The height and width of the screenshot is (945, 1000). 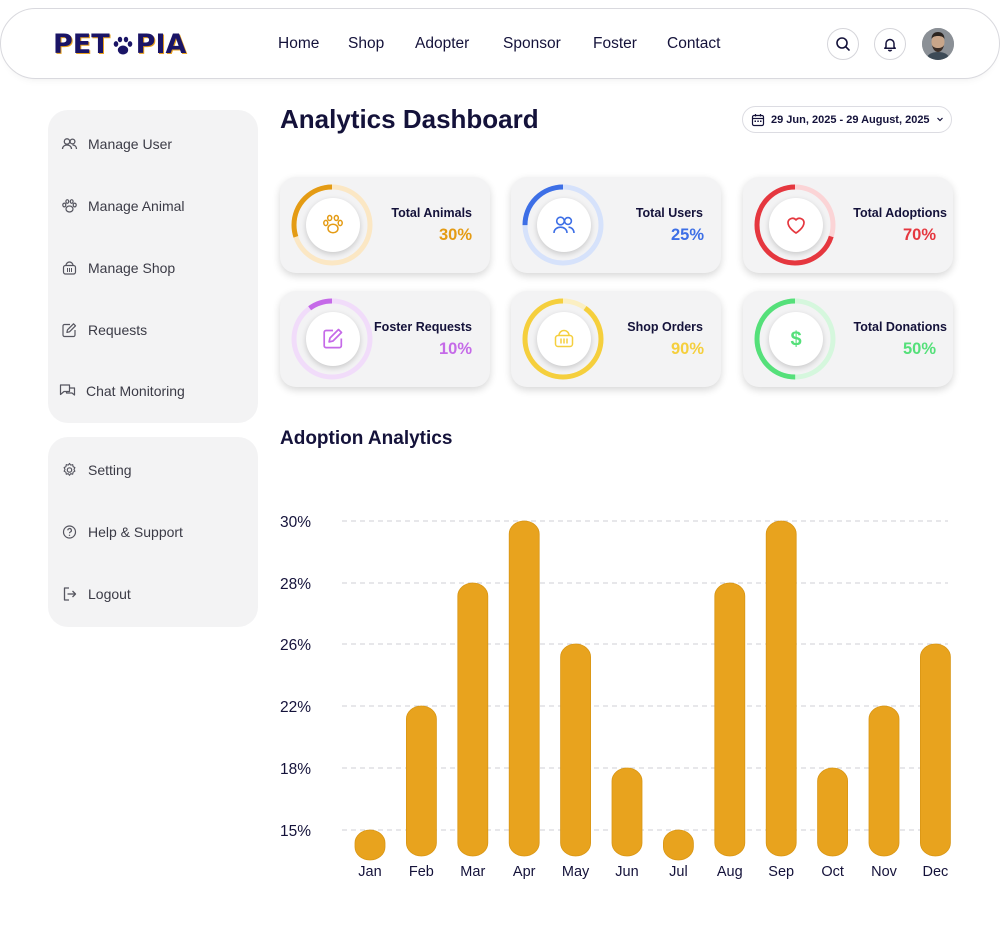 What do you see at coordinates (299, 43) in the screenshot?
I see `nav-home-link: Home` at bounding box center [299, 43].